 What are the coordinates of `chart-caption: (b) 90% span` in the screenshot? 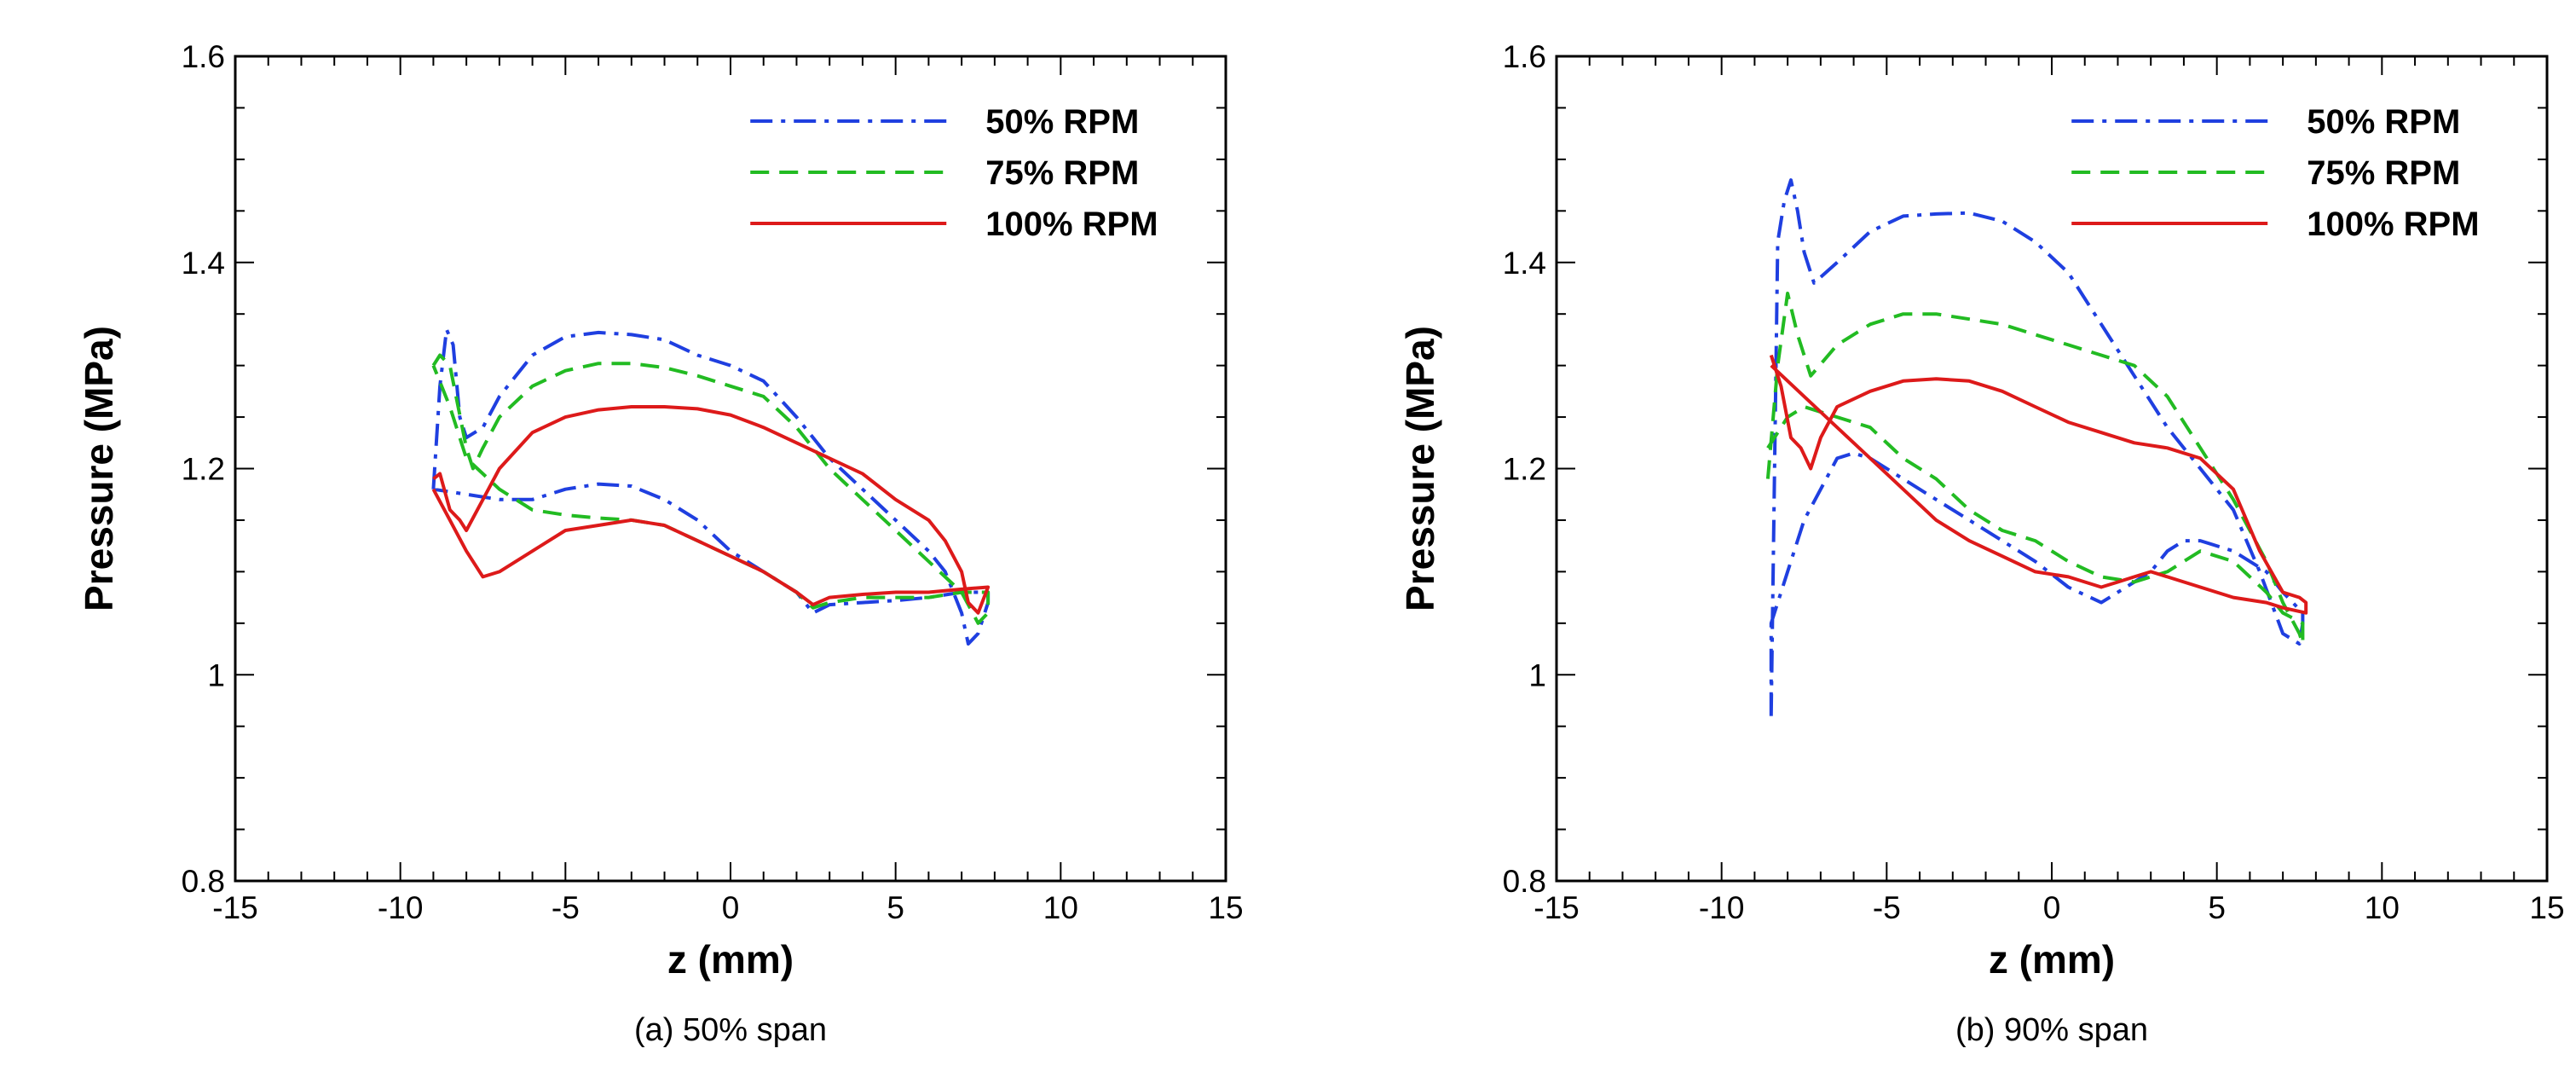 It's located at (2051, 1030).